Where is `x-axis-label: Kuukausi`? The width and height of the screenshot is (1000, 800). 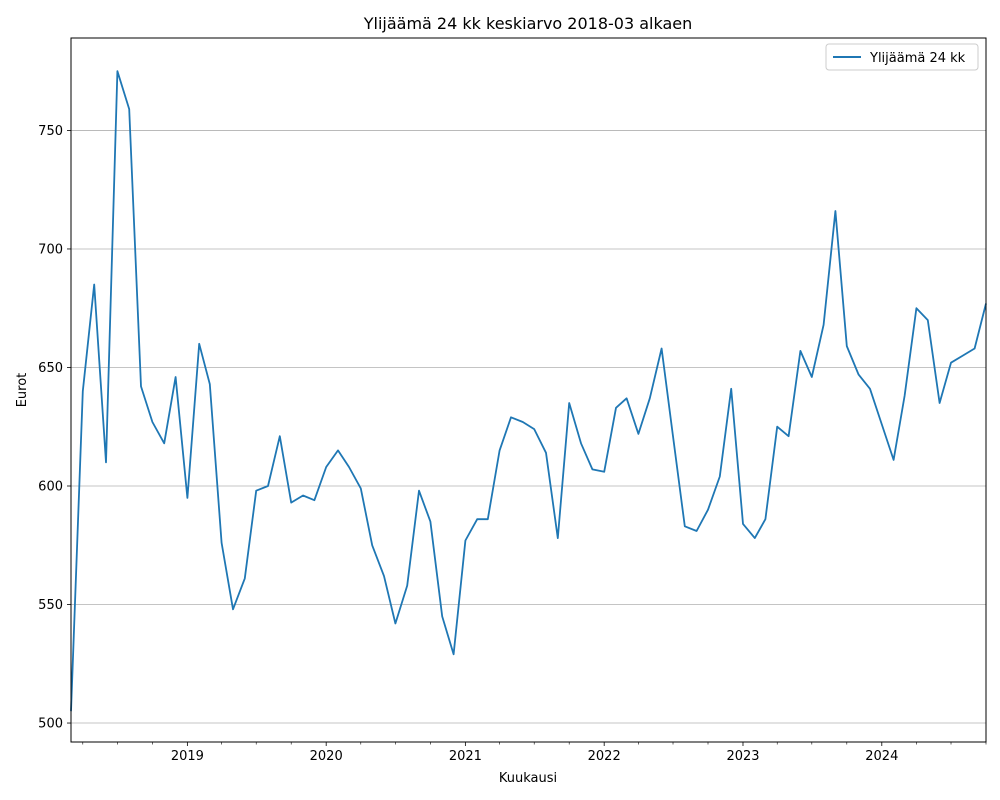
x-axis-label: Kuukausi is located at coordinates (528, 778).